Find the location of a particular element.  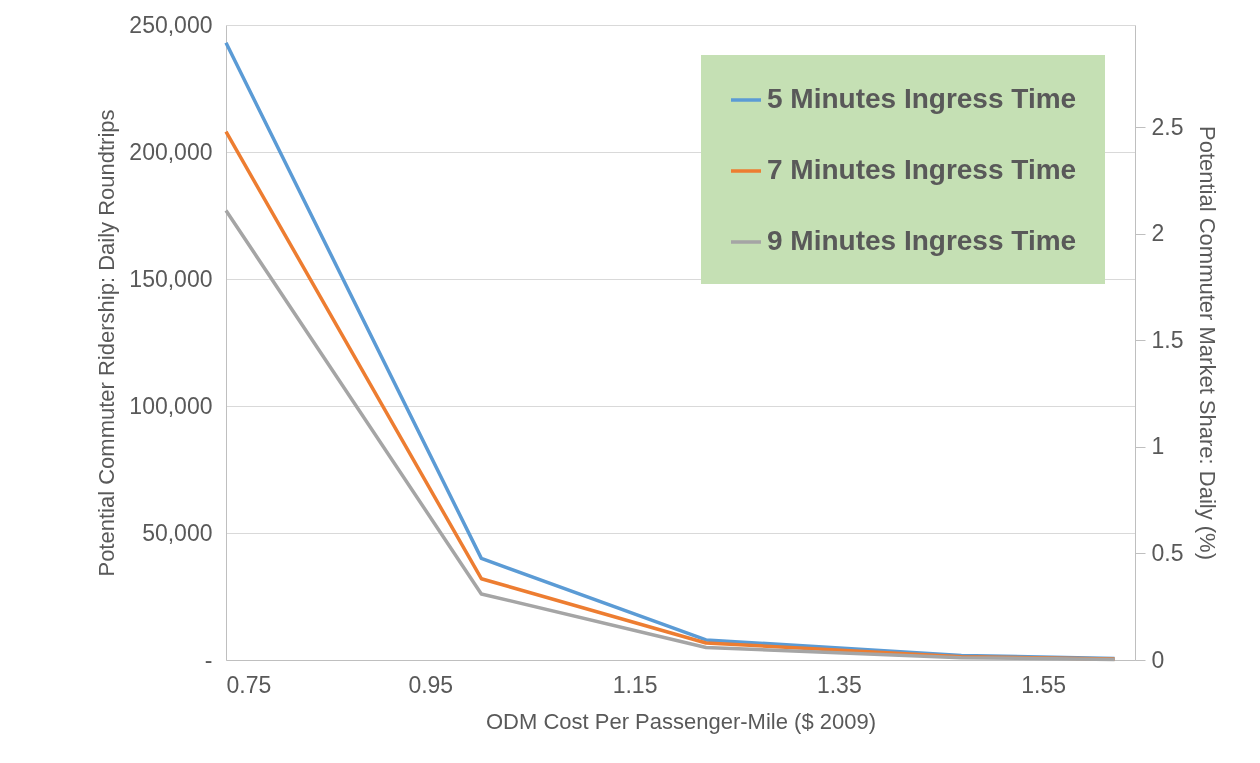

y2-tick-label: 1.5 is located at coordinates (1167, 339).